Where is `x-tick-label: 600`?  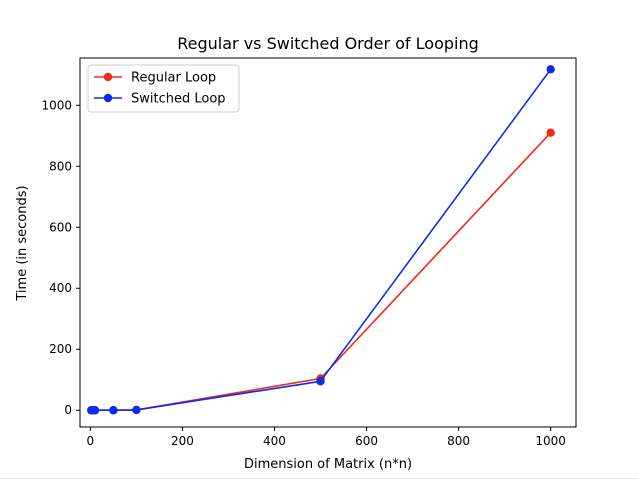
x-tick-label: 600 is located at coordinates (366, 441).